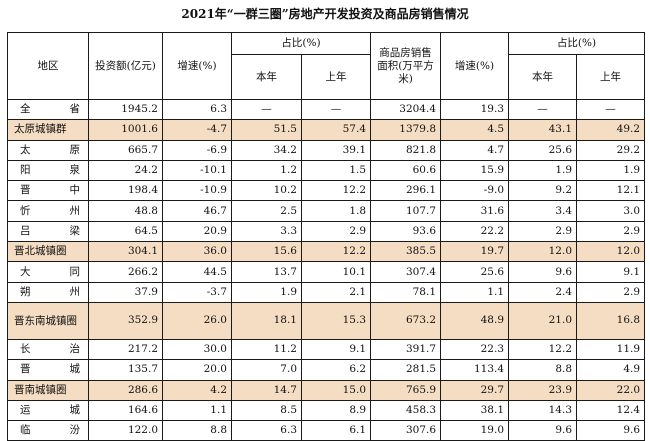 The image size is (650, 441). I want to click on table-row: 朔州 37.9 -3.7 1.9 2.1 78.1 1.1 2.4 2.9, so click(326, 292).